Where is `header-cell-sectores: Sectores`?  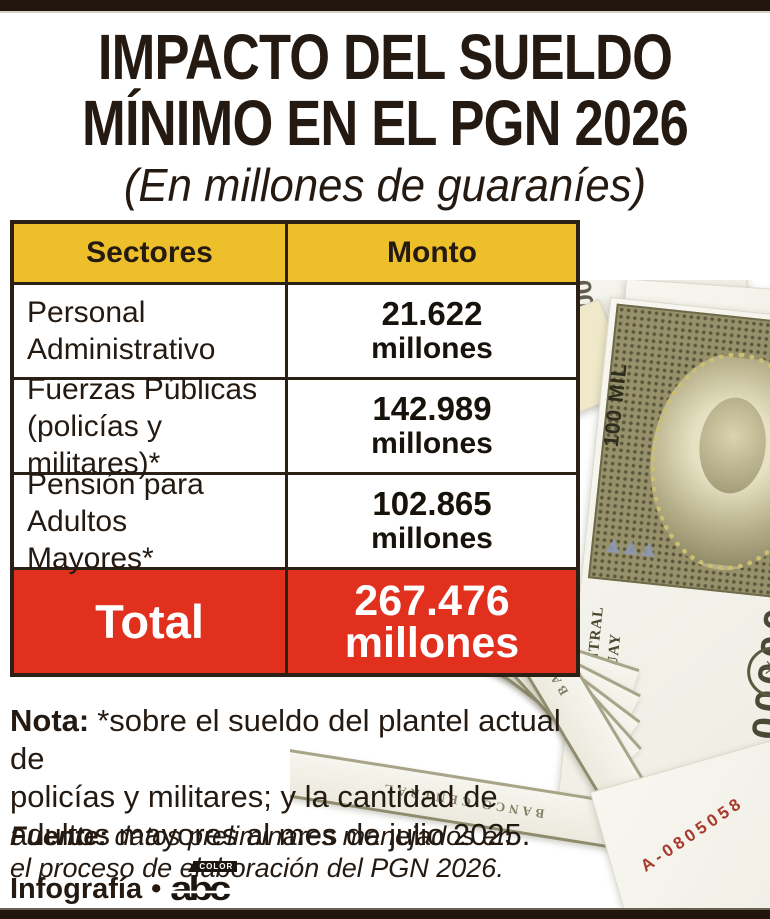 header-cell-sectores: Sectores is located at coordinates (151, 253).